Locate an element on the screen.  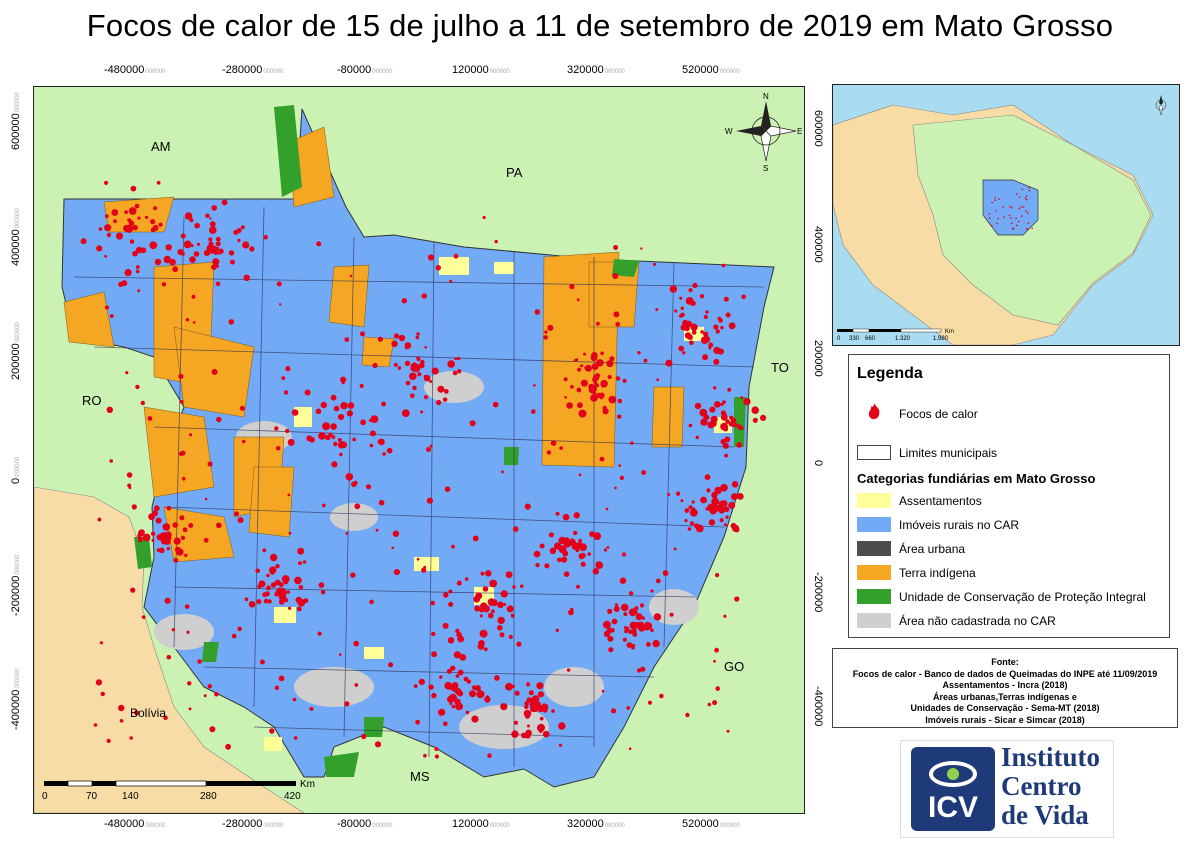
label-bolivia: Bolívia is located at coordinates (148, 713).